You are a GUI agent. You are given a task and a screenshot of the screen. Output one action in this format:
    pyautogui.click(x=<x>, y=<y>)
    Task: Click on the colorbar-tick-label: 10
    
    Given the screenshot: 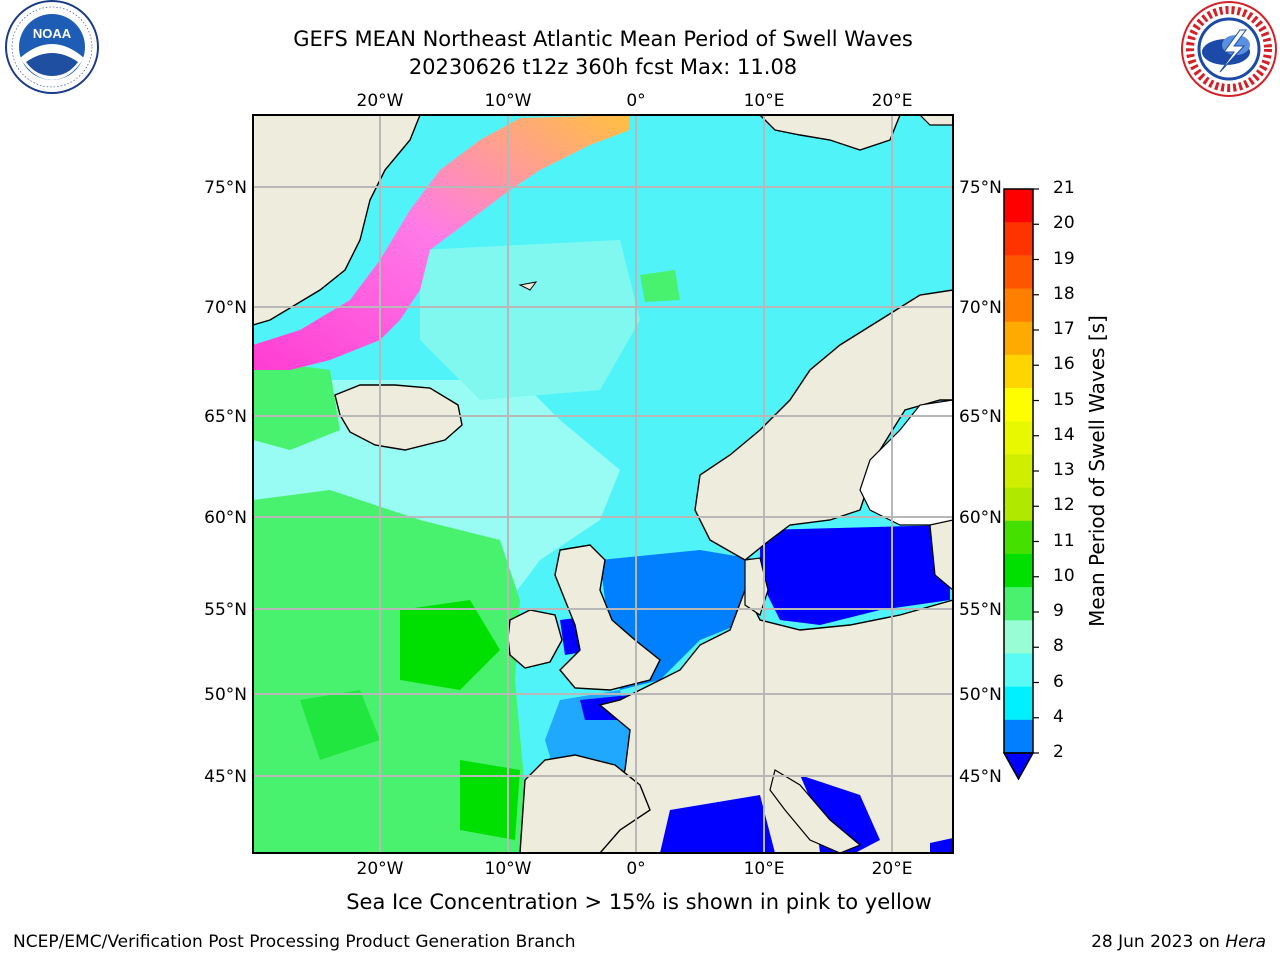 What is the action you would take?
    pyautogui.click(x=1064, y=575)
    